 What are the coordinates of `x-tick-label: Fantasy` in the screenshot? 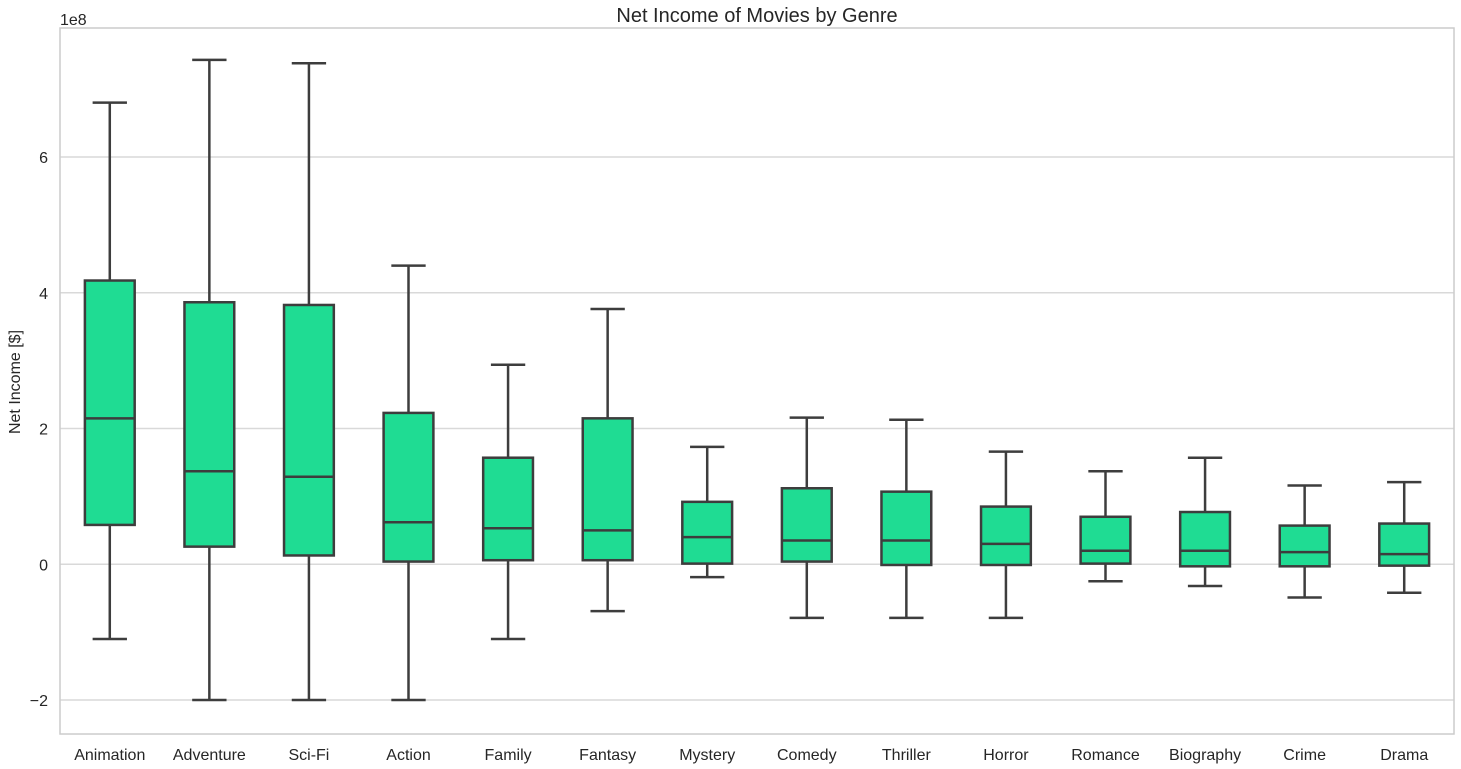 It's located at (607, 755).